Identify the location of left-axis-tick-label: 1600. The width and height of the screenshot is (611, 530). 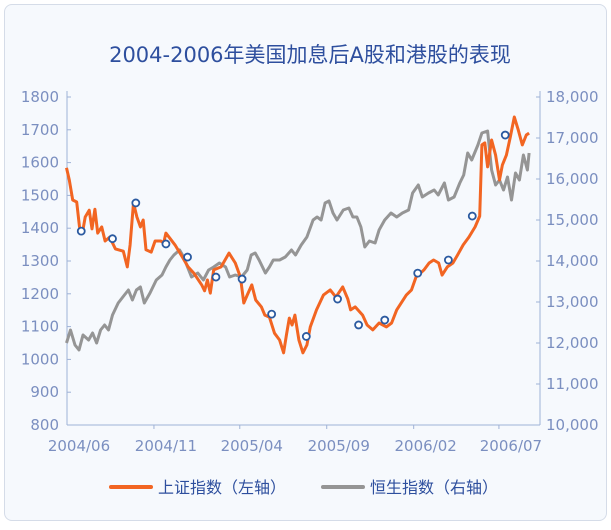
(40, 163).